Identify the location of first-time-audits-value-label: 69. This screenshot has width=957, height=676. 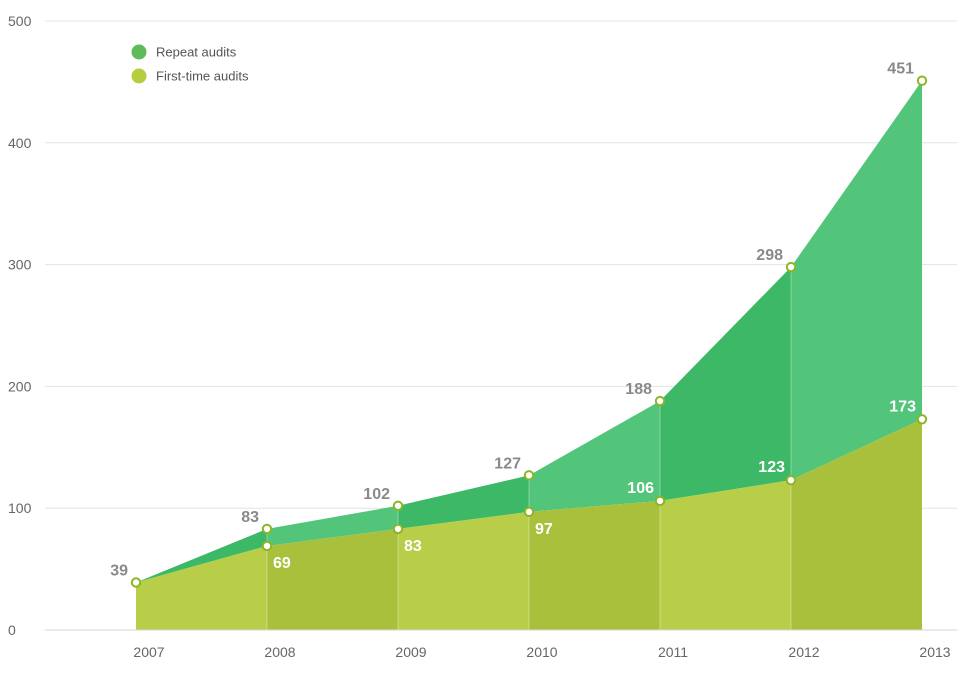
(282, 563).